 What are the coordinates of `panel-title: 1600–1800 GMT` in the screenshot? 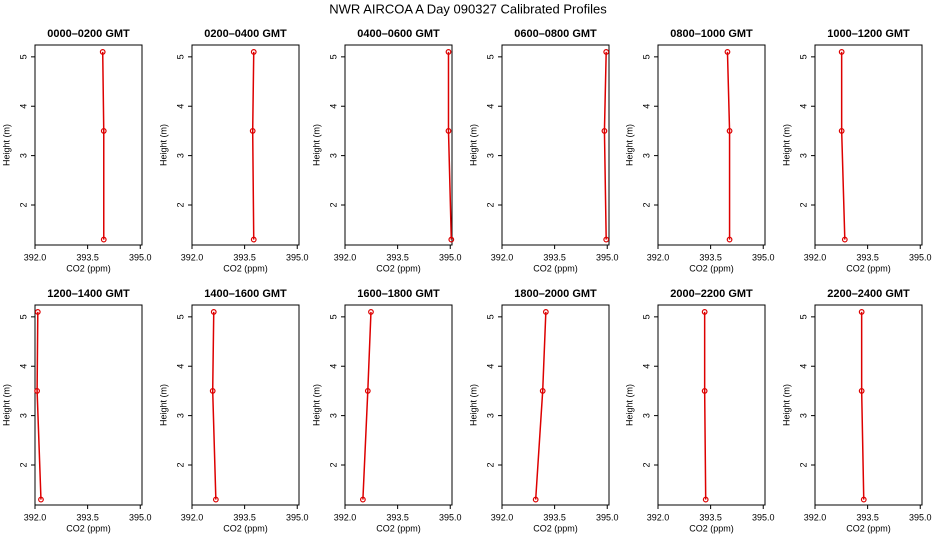 It's located at (398, 294).